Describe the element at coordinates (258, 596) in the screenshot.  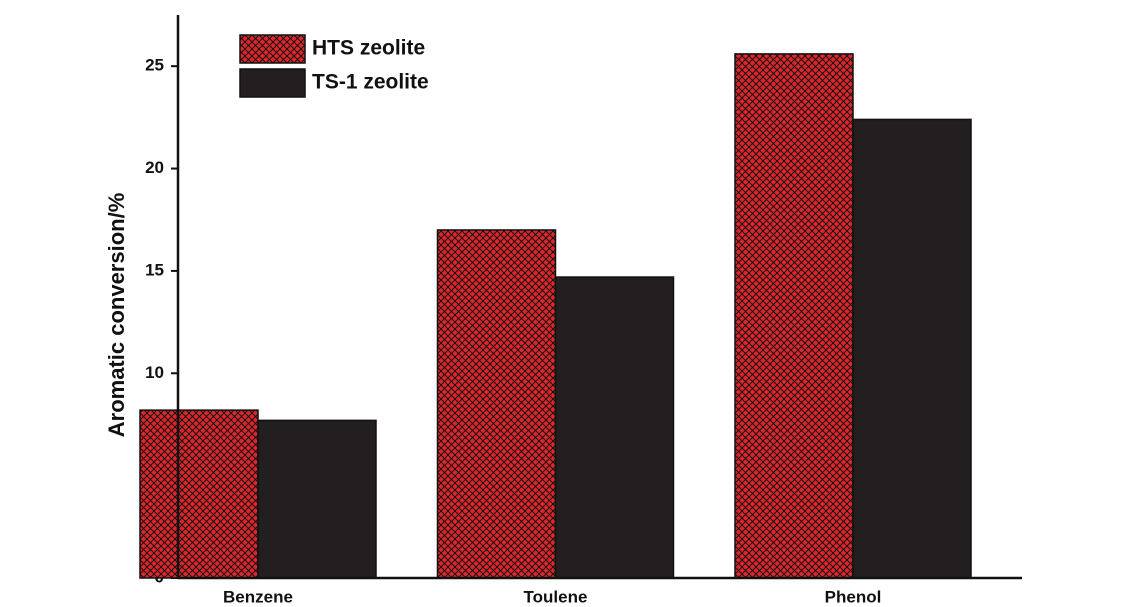
I see `x-tick-label: Benzene` at that location.